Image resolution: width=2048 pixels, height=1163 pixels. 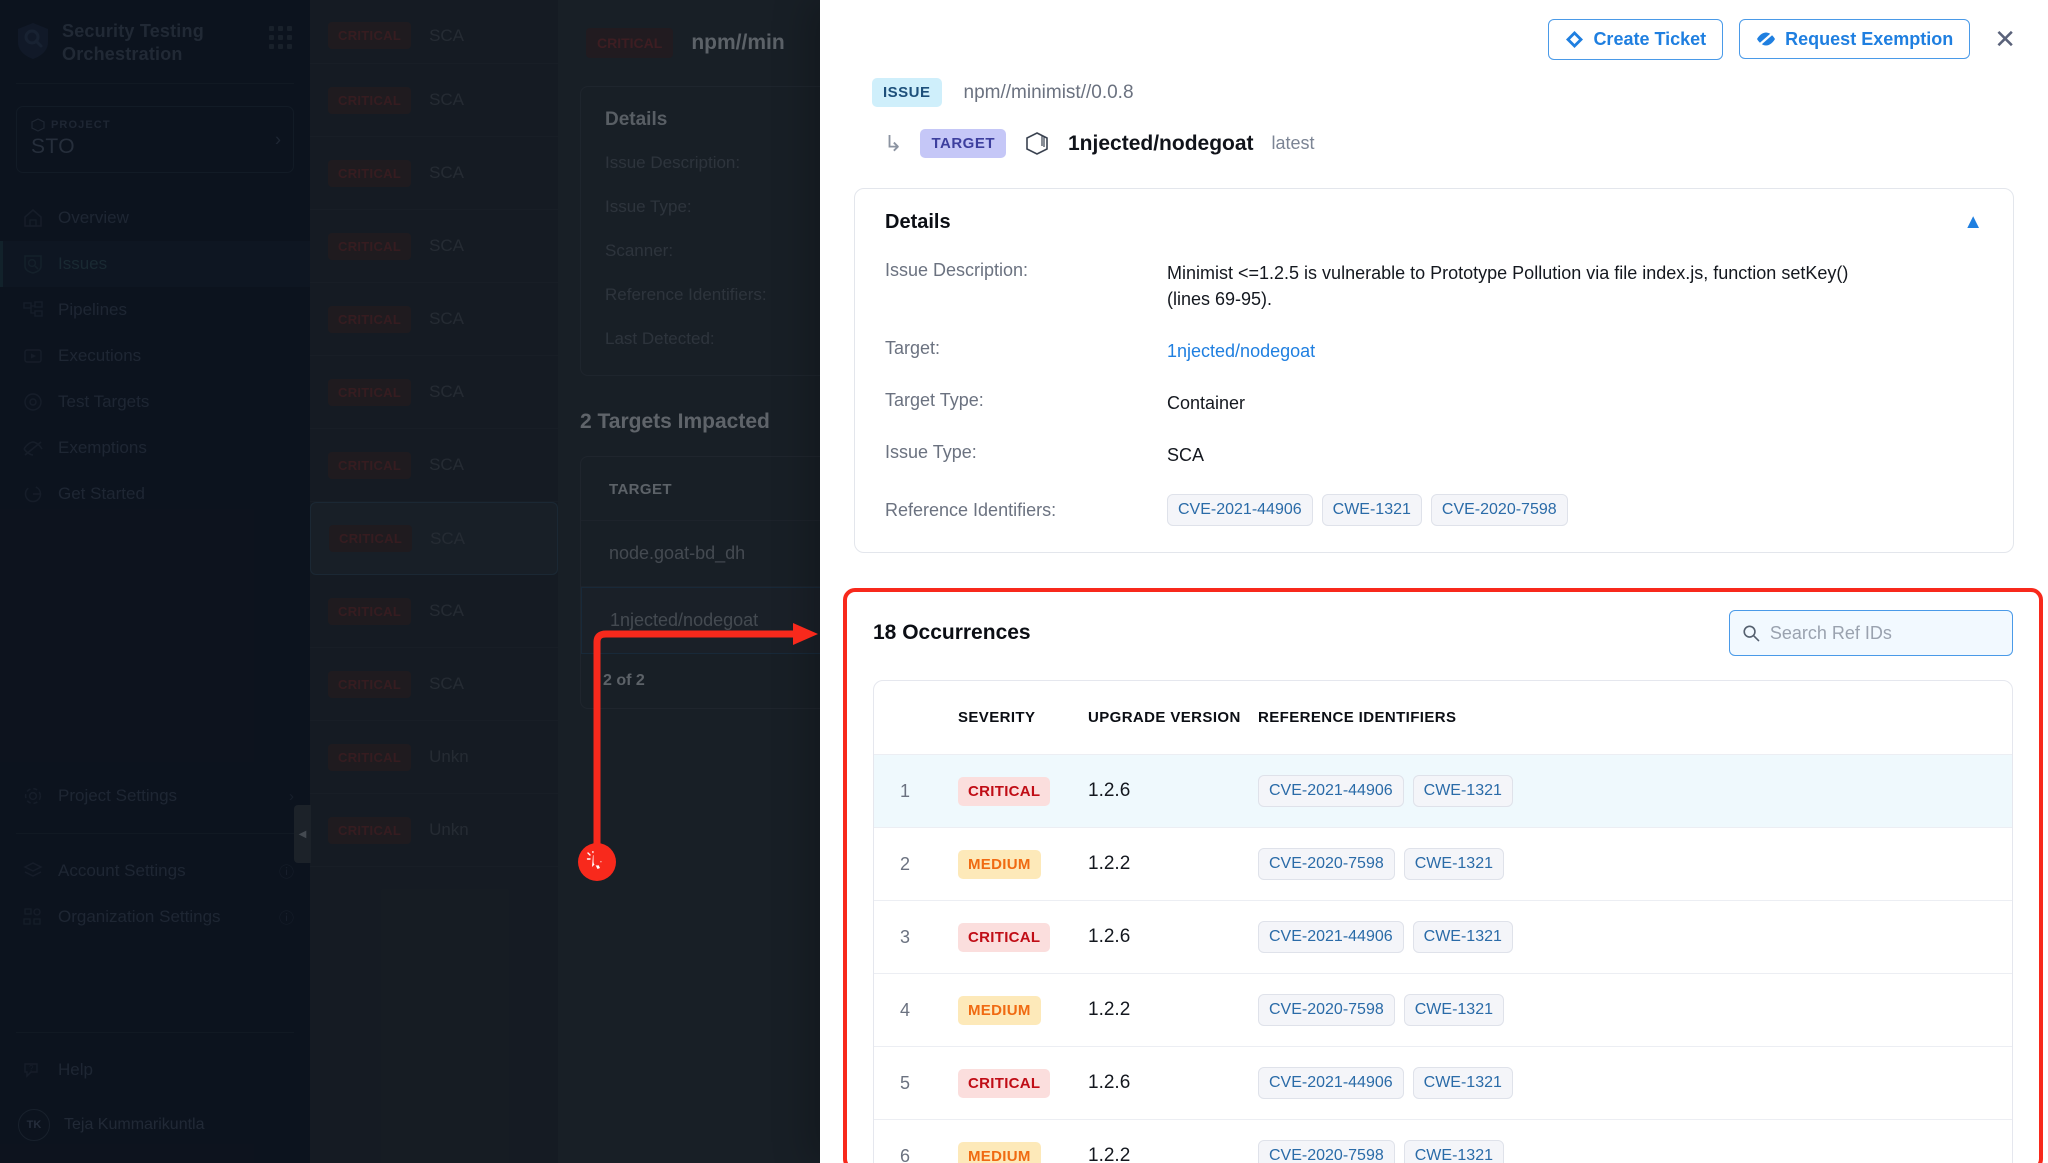 I want to click on turn-down-right-icon: ↳, so click(x=893, y=143).